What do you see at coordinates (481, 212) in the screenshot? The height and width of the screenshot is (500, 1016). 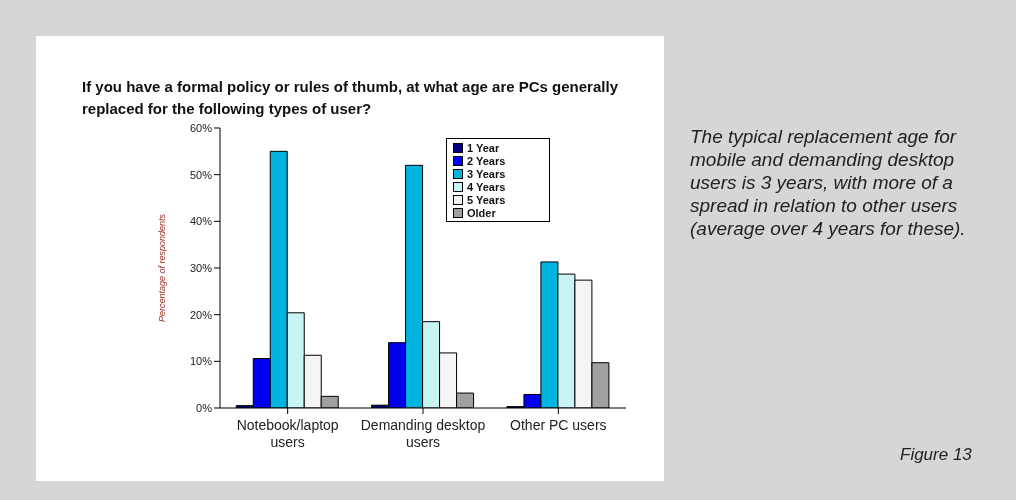 I see `legend-label: Older` at bounding box center [481, 212].